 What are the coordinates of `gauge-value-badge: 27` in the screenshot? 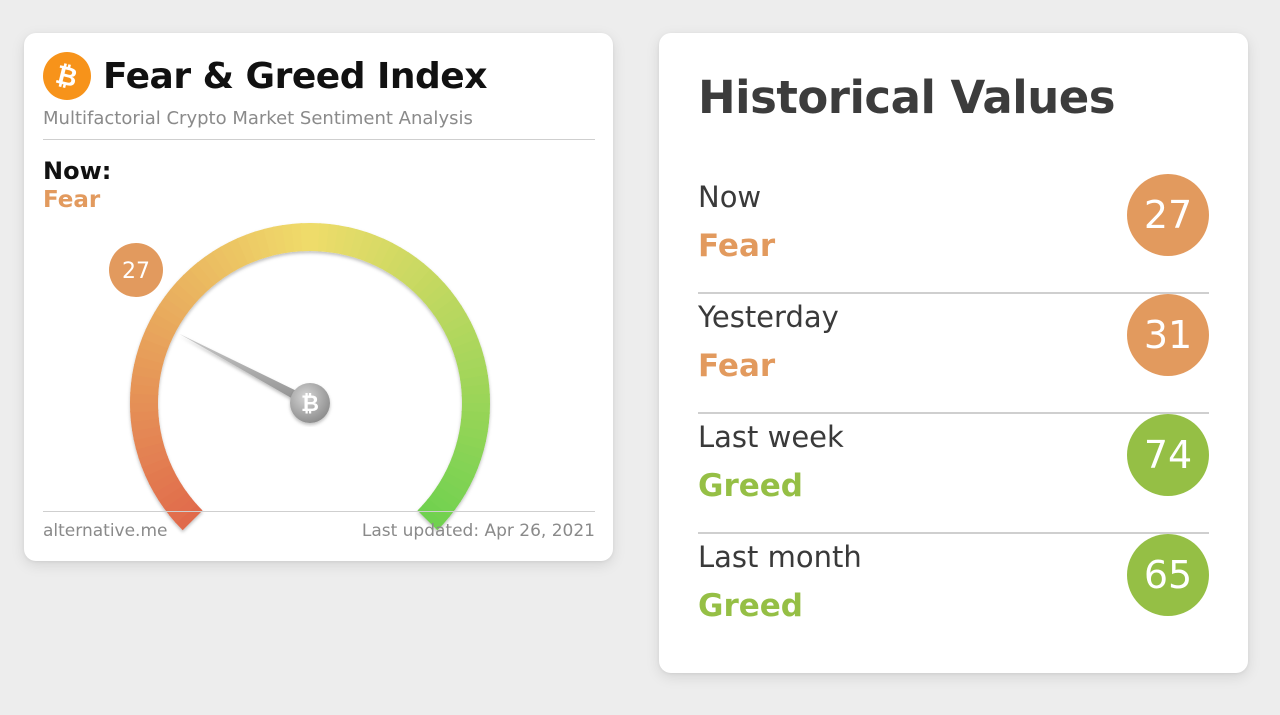 It's located at (136, 270).